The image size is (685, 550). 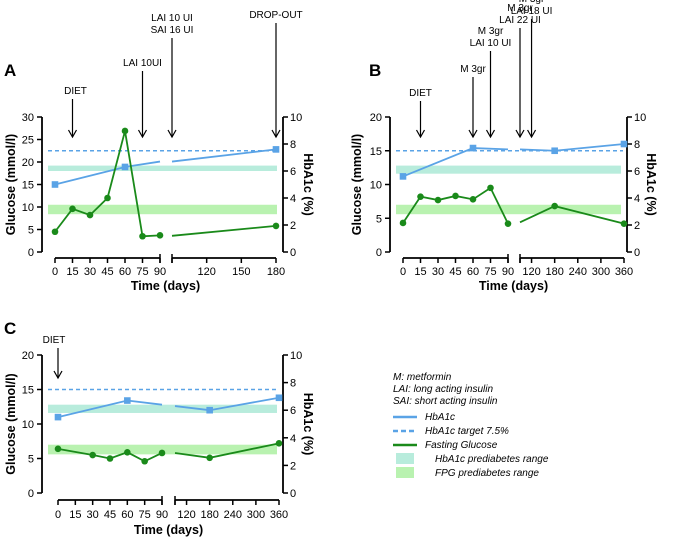 I want to click on fpg-prediabetes-band, so click(x=162, y=449).